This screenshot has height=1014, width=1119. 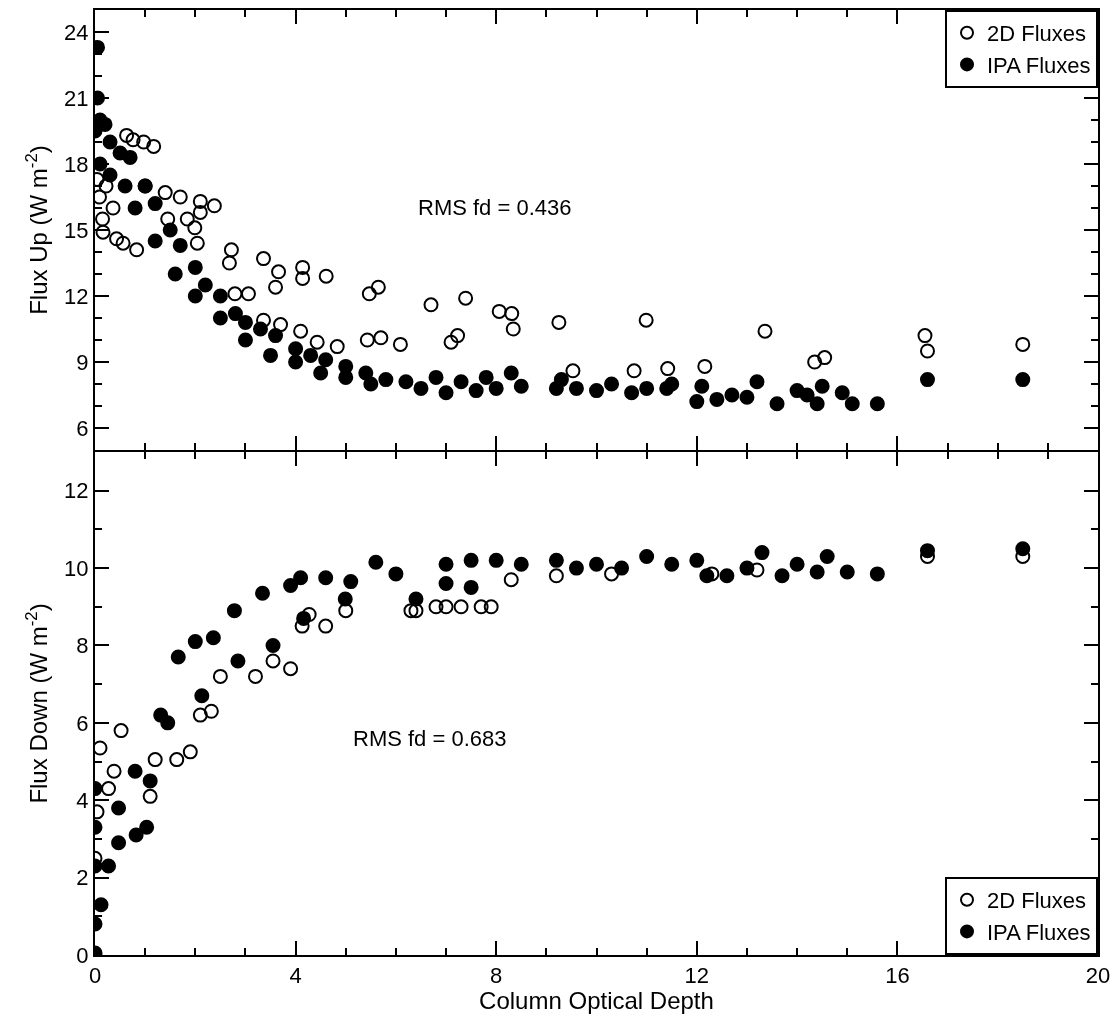 I want to click on annotation: RMS fd = 0.436, so click(x=495, y=207).